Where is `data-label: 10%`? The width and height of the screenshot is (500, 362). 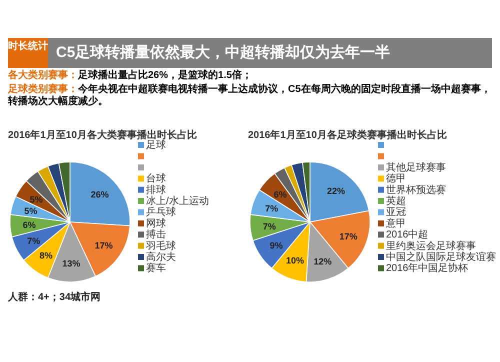 data-label: 10% is located at coordinates (295, 260).